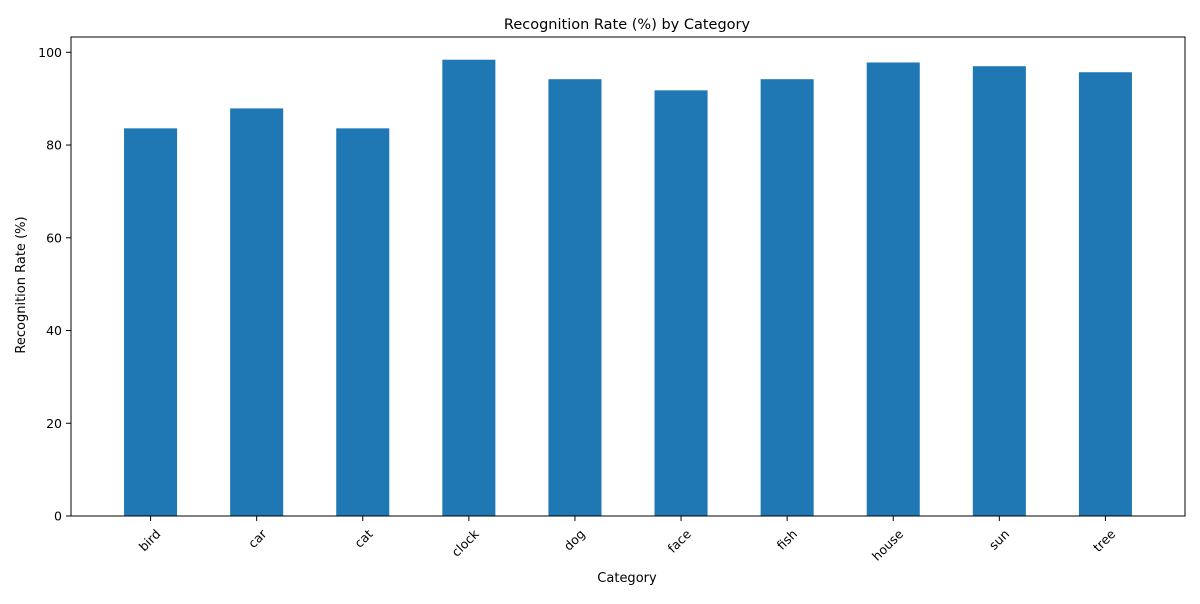 This screenshot has width=1200, height=604. I want to click on y-axis-label: Recognition Rate (%), so click(21, 284).